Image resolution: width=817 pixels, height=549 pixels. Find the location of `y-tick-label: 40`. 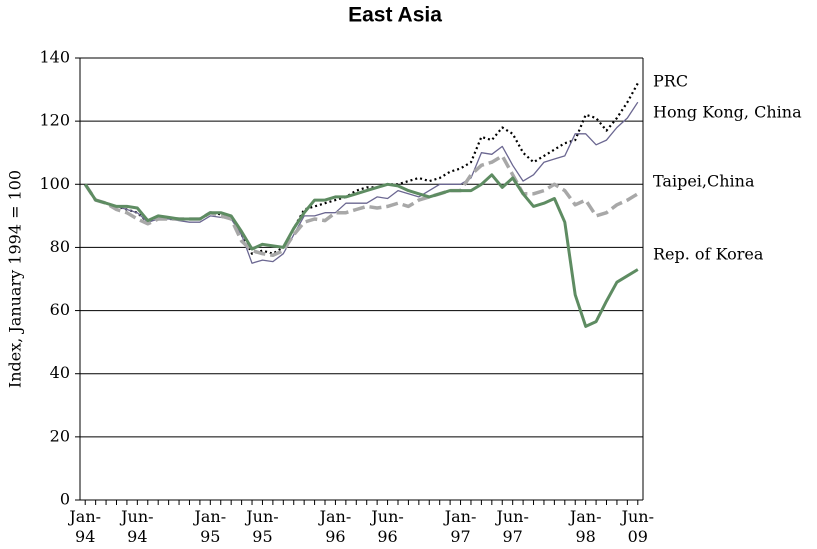

y-tick-label: 40 is located at coordinates (60, 372).